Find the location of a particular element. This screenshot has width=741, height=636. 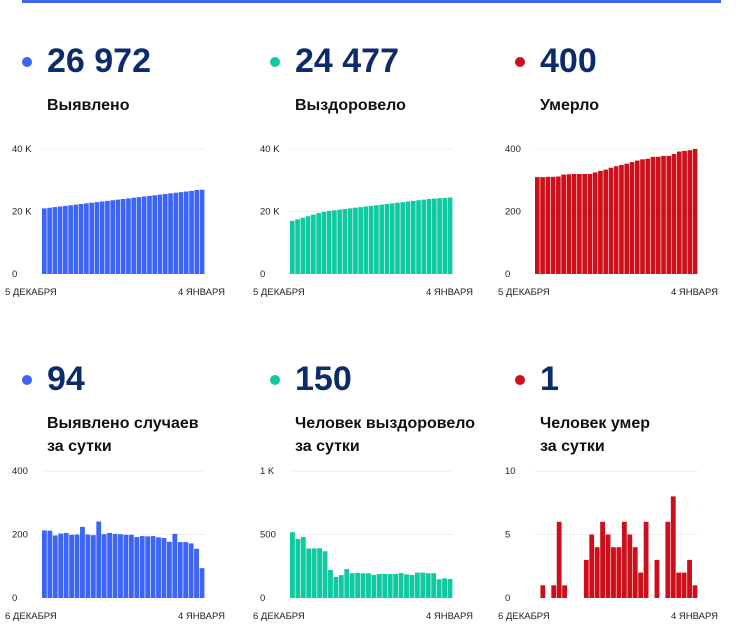

x-tick-label: 5 ДЕКАБРЯ is located at coordinates (279, 292).